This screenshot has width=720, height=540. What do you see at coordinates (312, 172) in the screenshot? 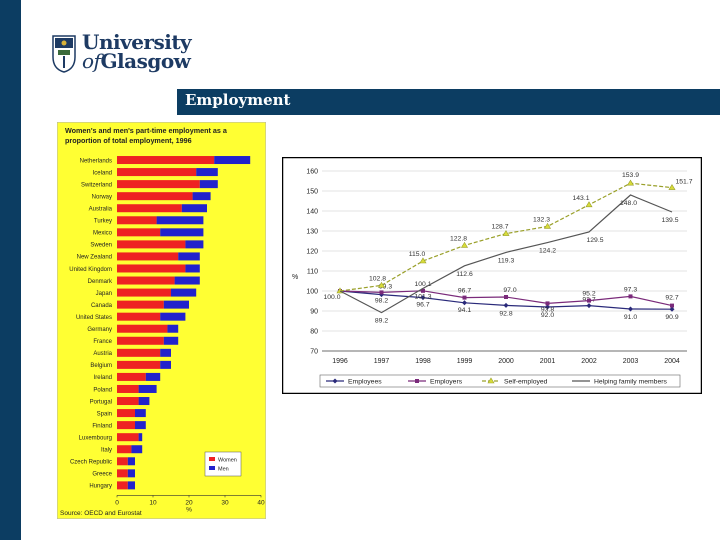
I see `y-tick-label: 160` at bounding box center [312, 172].